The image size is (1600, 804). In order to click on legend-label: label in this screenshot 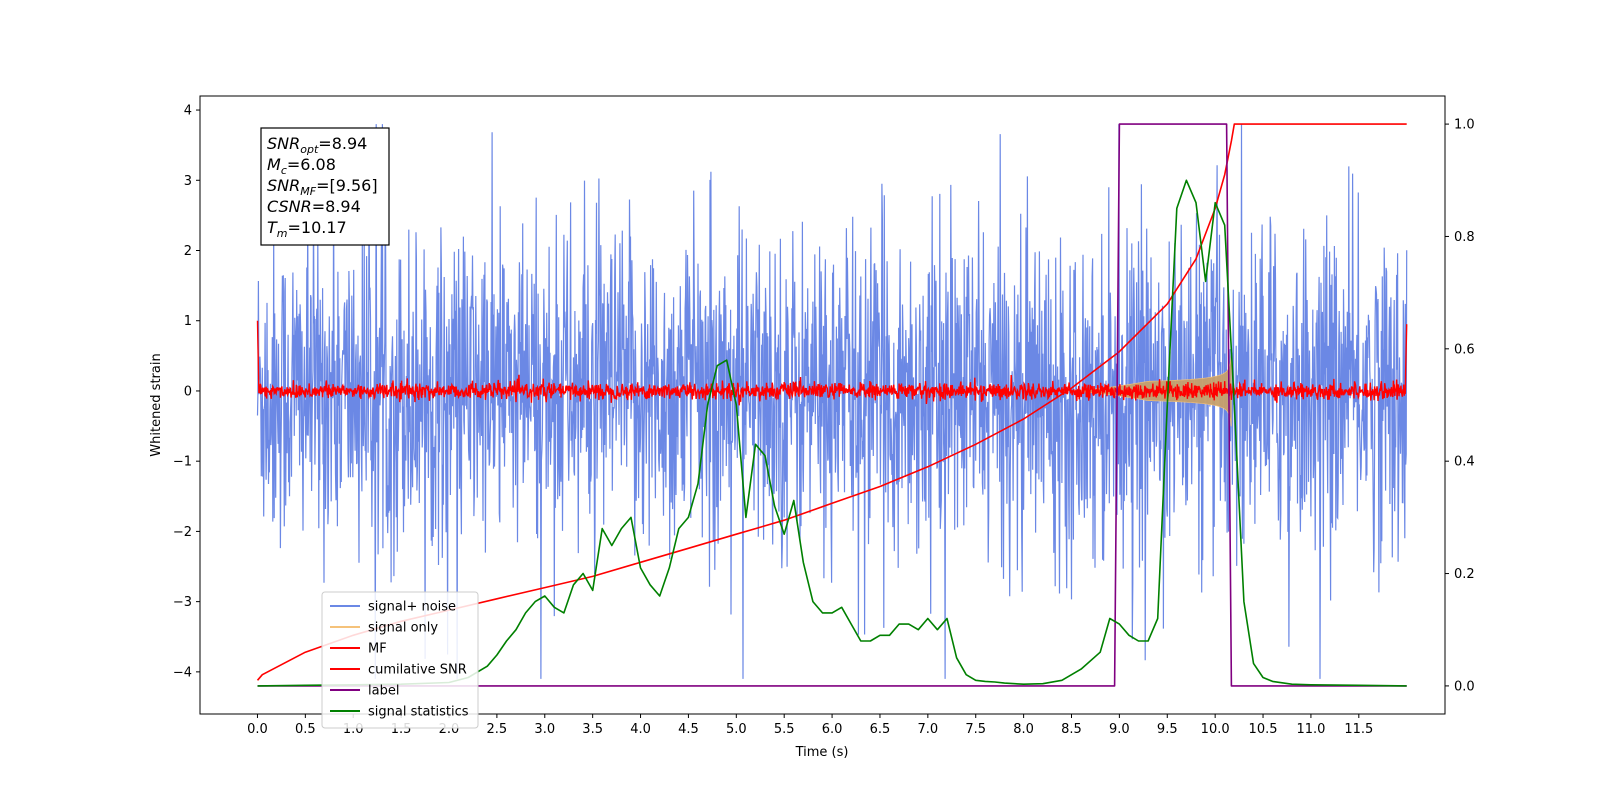, I will do `click(383, 691)`.